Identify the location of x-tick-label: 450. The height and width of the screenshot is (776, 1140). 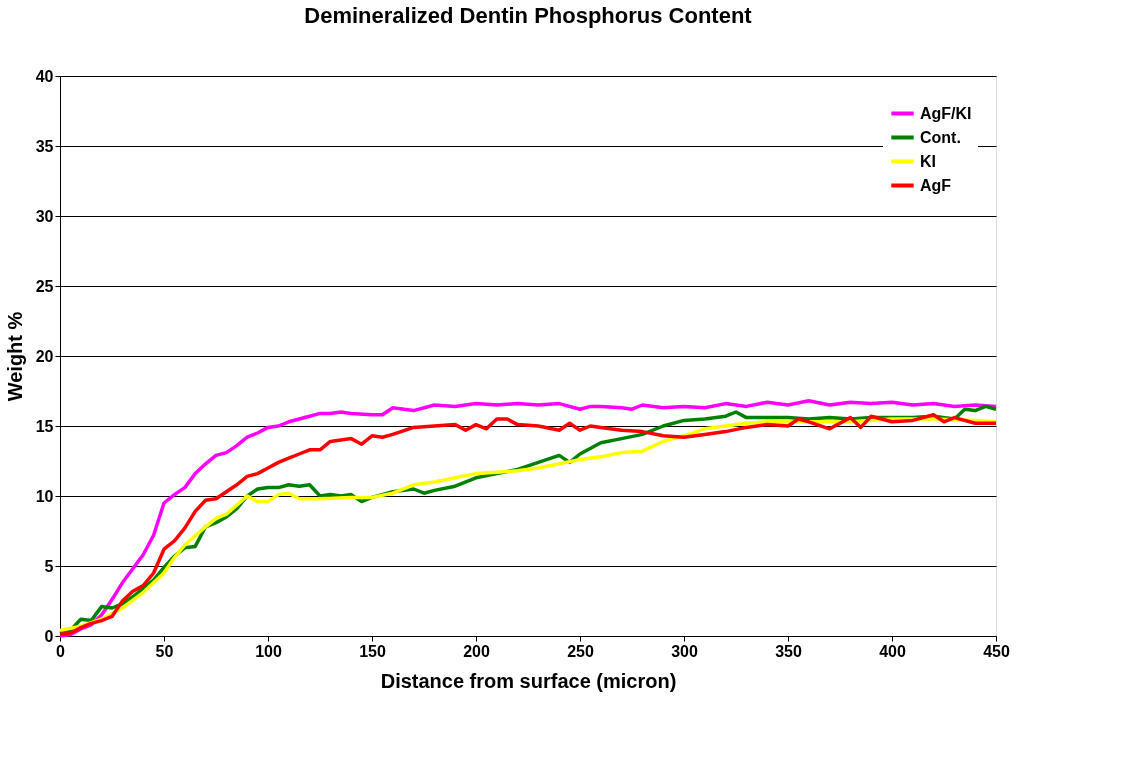
(996, 651).